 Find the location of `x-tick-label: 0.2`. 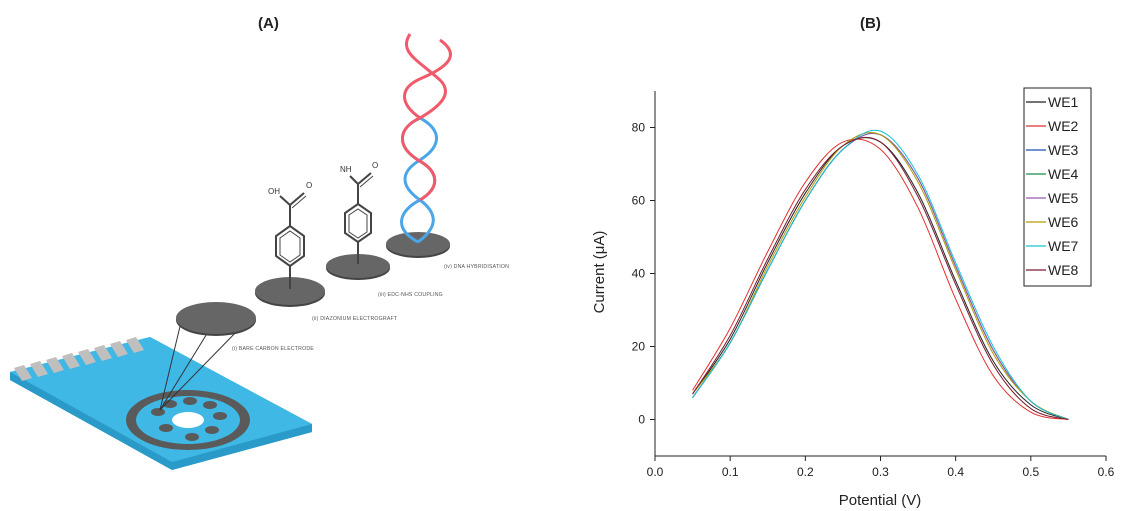

x-tick-label: 0.2 is located at coordinates (805, 472).